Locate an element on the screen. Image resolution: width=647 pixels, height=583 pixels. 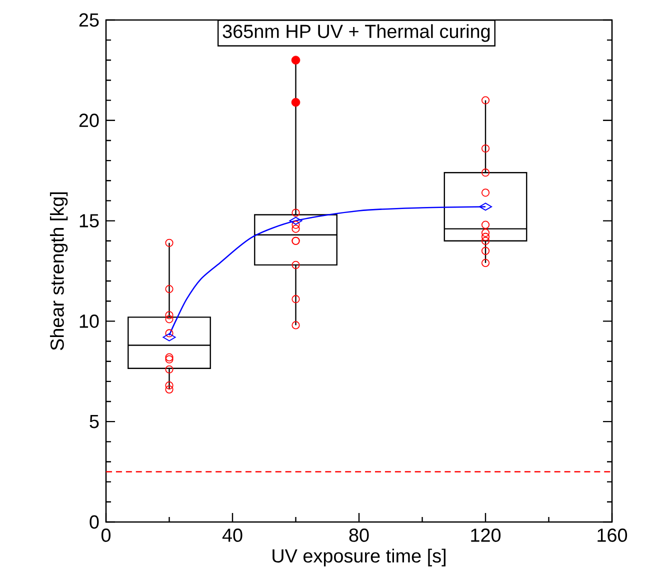
x-axis-title: UV exposure time [s] is located at coordinates (359, 557).